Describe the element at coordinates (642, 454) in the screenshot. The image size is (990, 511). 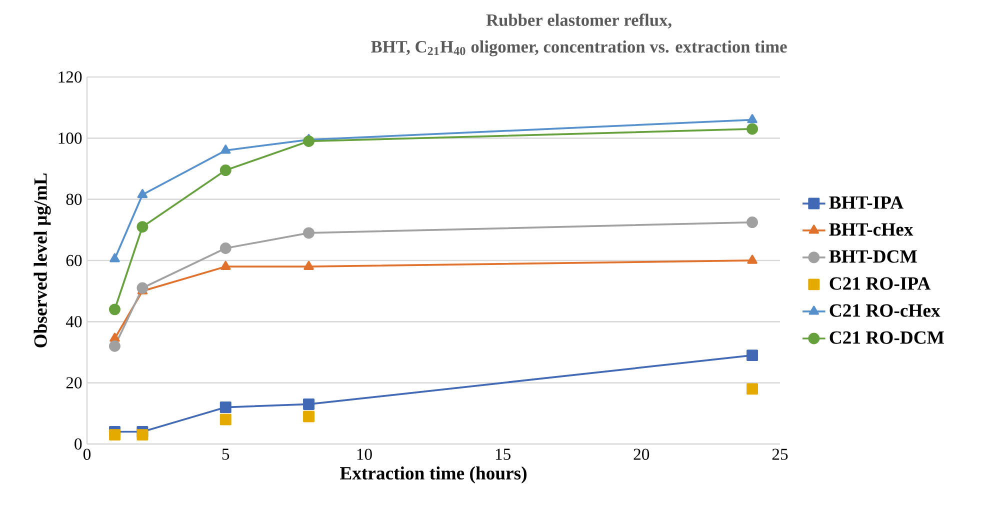
I see `x-tick-label: 20` at that location.